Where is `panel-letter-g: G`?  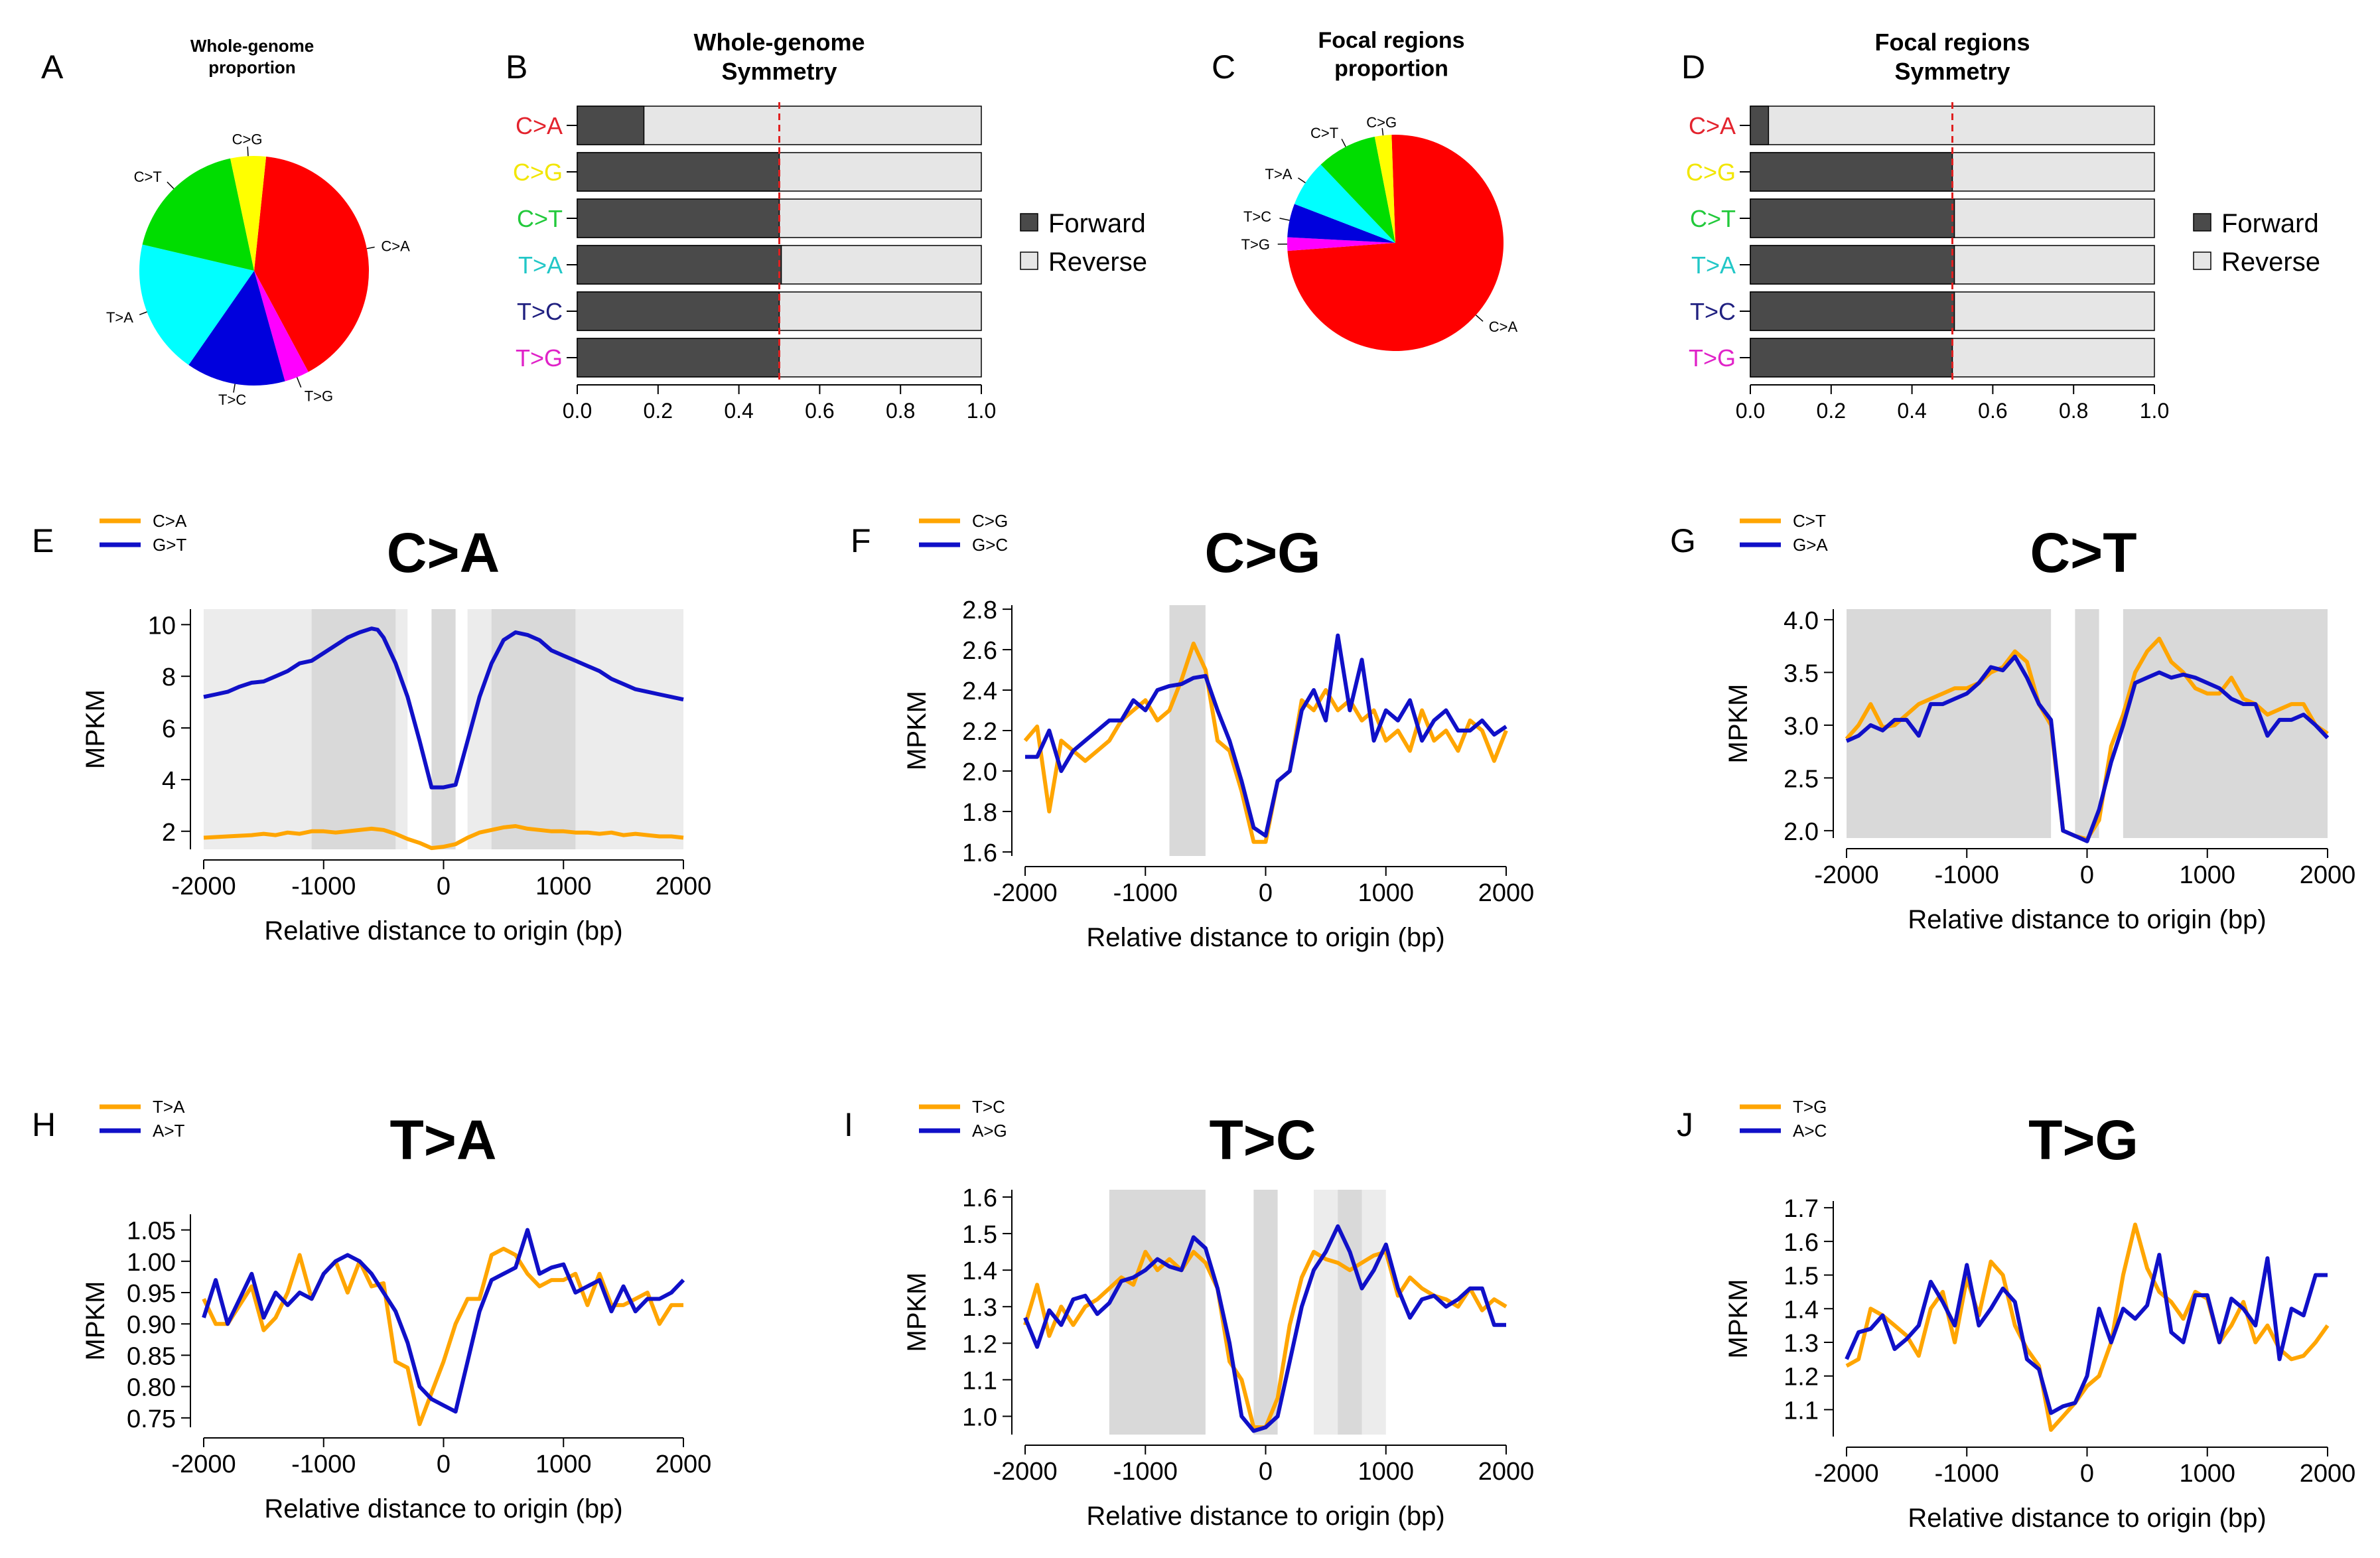 panel-letter-g: G is located at coordinates (1683, 540).